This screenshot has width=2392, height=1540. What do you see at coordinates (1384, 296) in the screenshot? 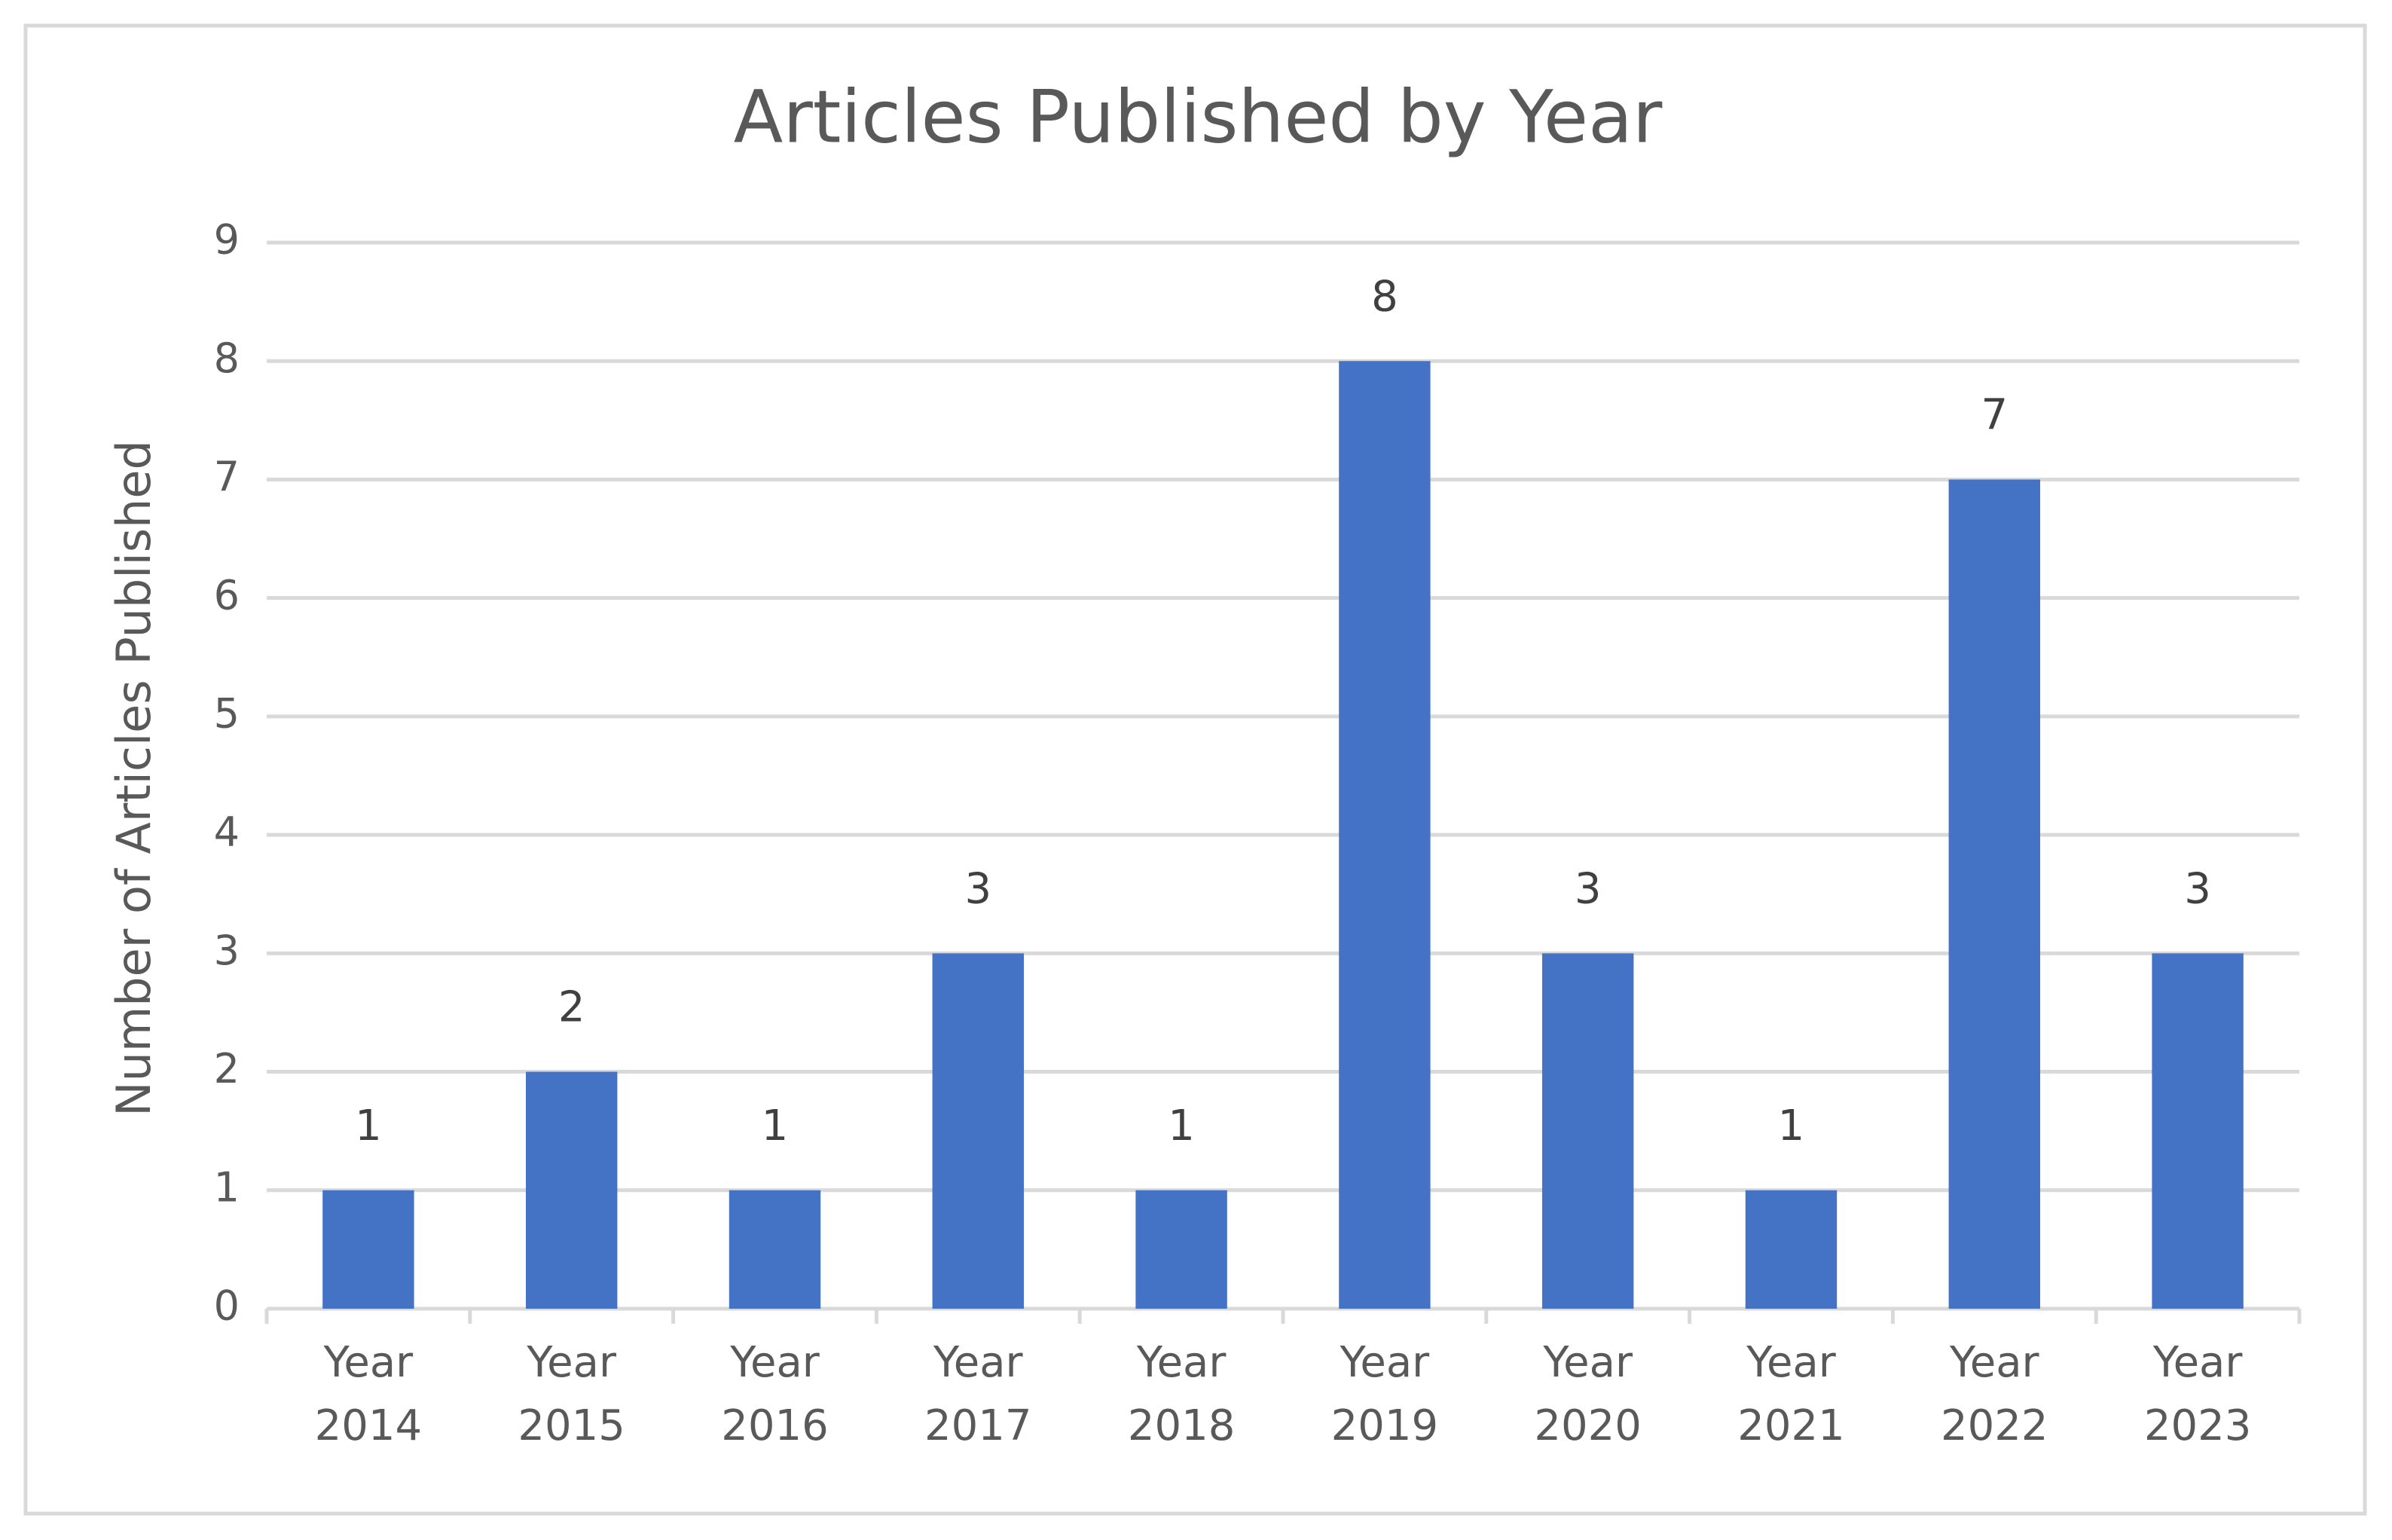
I see `data-label: 8` at bounding box center [1384, 296].